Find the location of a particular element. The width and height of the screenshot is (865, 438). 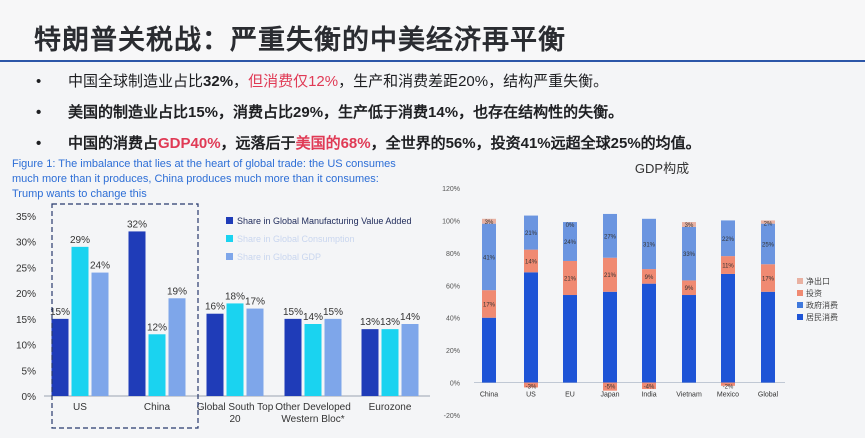

bar-japan-household is located at coordinates (610, 337).